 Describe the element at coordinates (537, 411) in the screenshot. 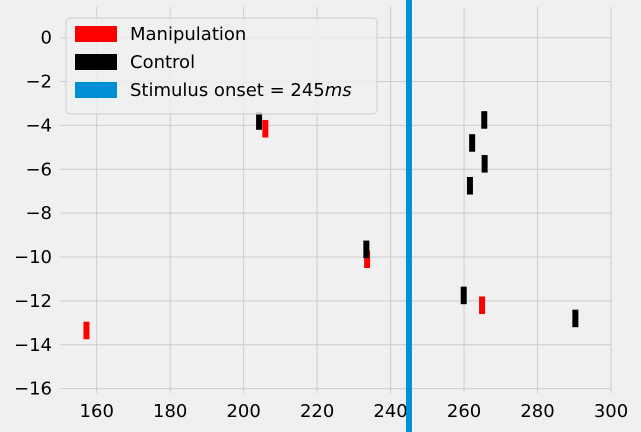

I see `x-tick-label: 280` at that location.